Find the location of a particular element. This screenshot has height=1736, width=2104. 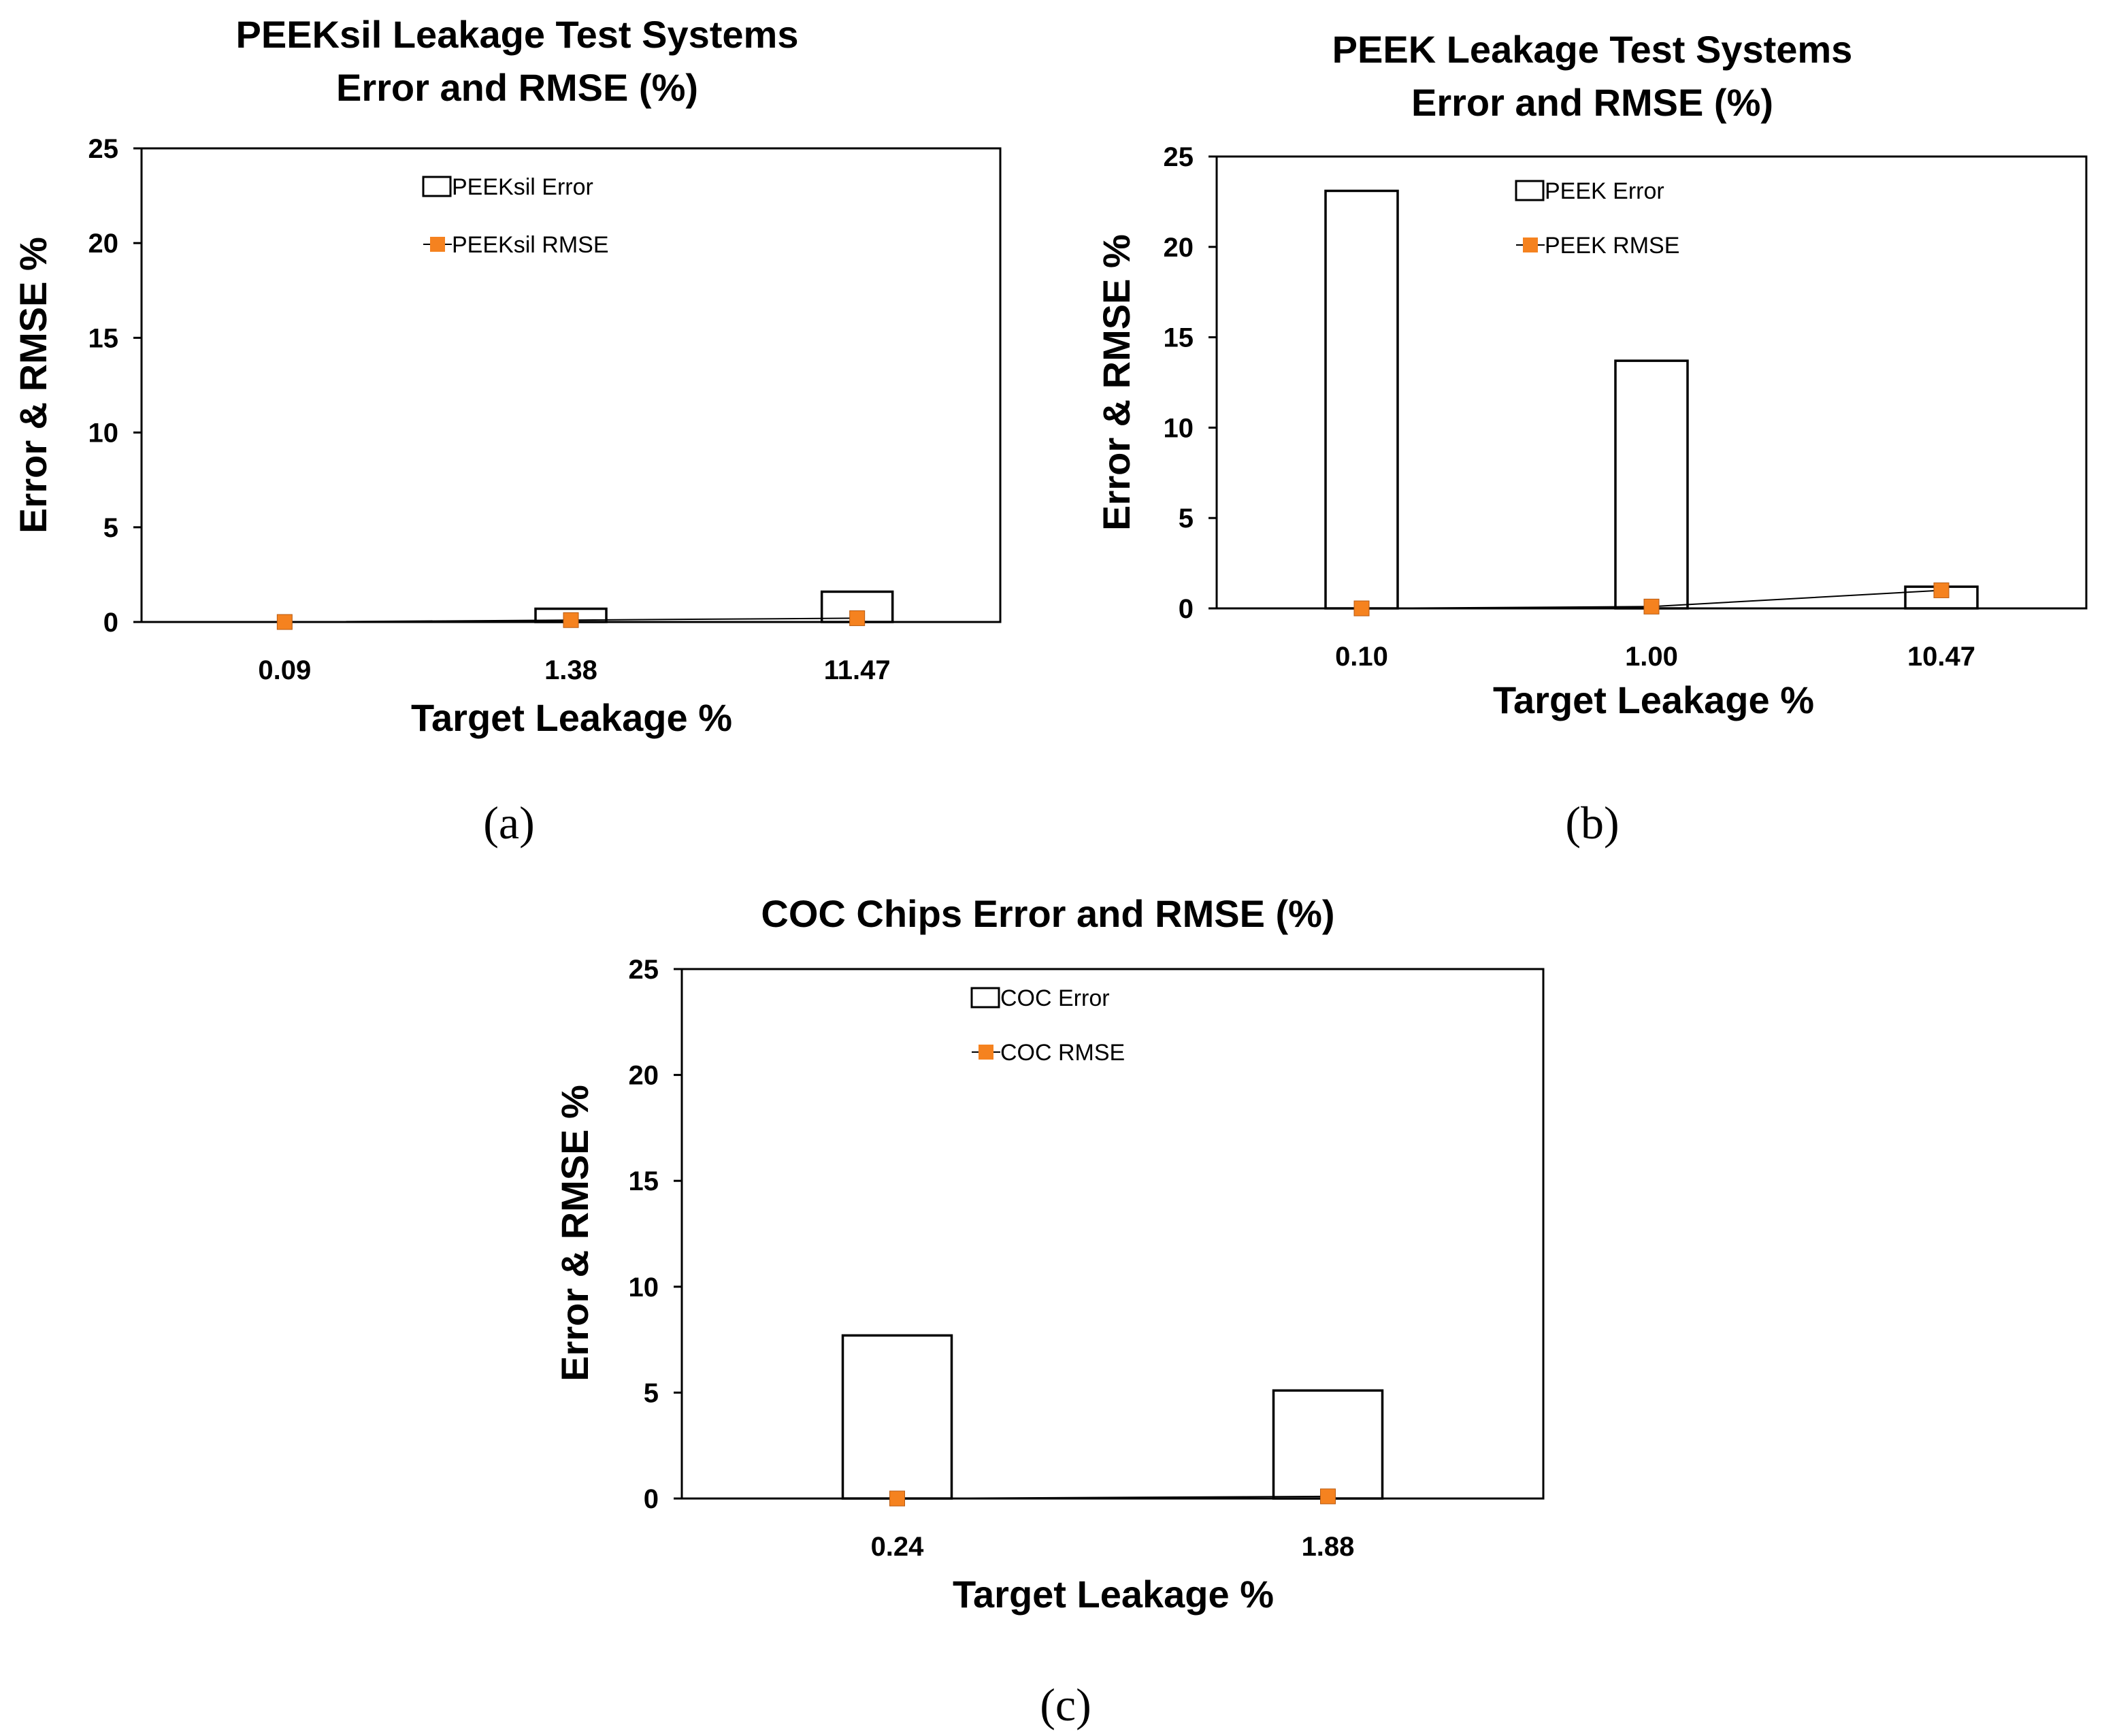

legend-label-error: PEEK Error is located at coordinates (1604, 191).